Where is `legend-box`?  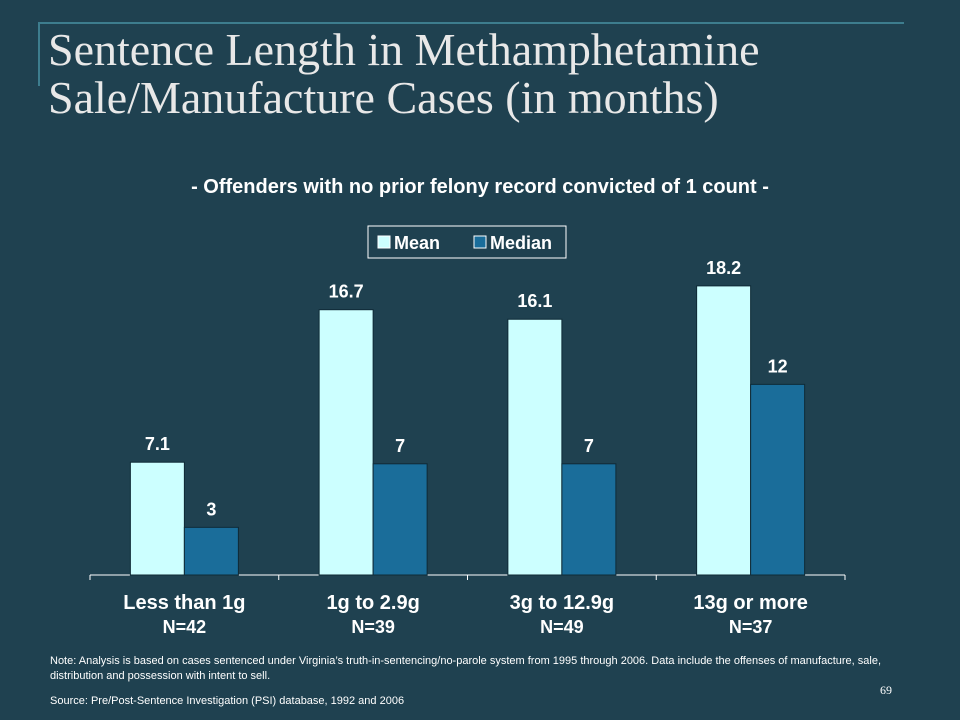
legend-box is located at coordinates (467, 242).